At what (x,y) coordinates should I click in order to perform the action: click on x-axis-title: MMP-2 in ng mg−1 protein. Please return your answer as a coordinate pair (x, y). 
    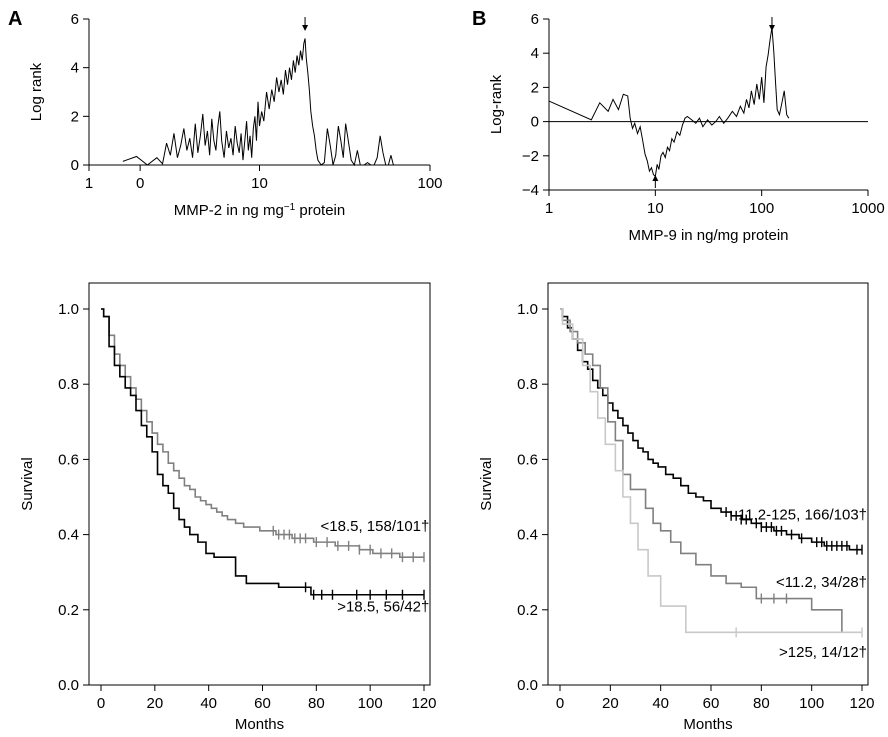
    Looking at the image, I should click on (260, 211).